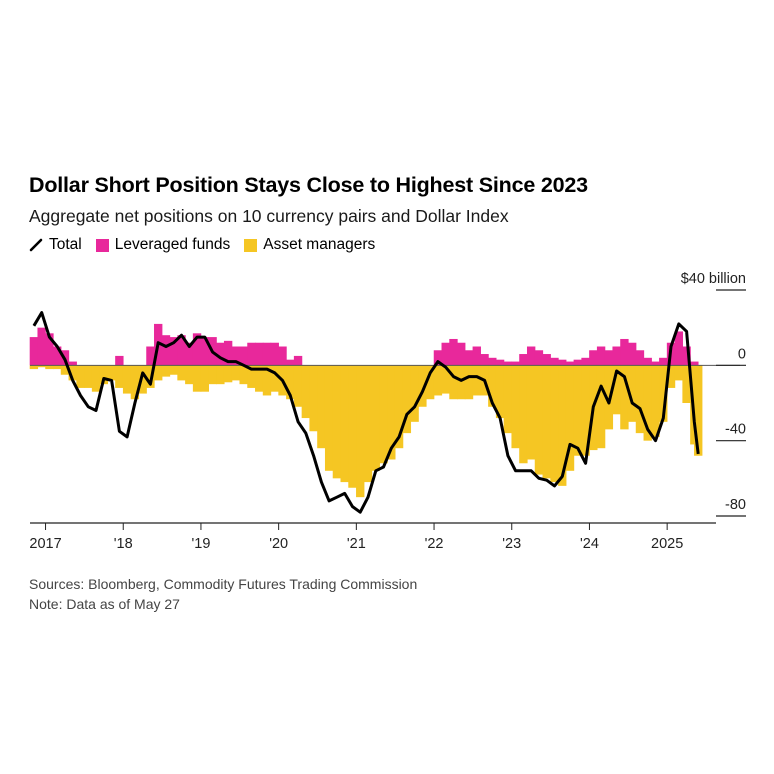  Describe the element at coordinates (200, 544) in the screenshot. I see `x-tick-label: '19` at that location.